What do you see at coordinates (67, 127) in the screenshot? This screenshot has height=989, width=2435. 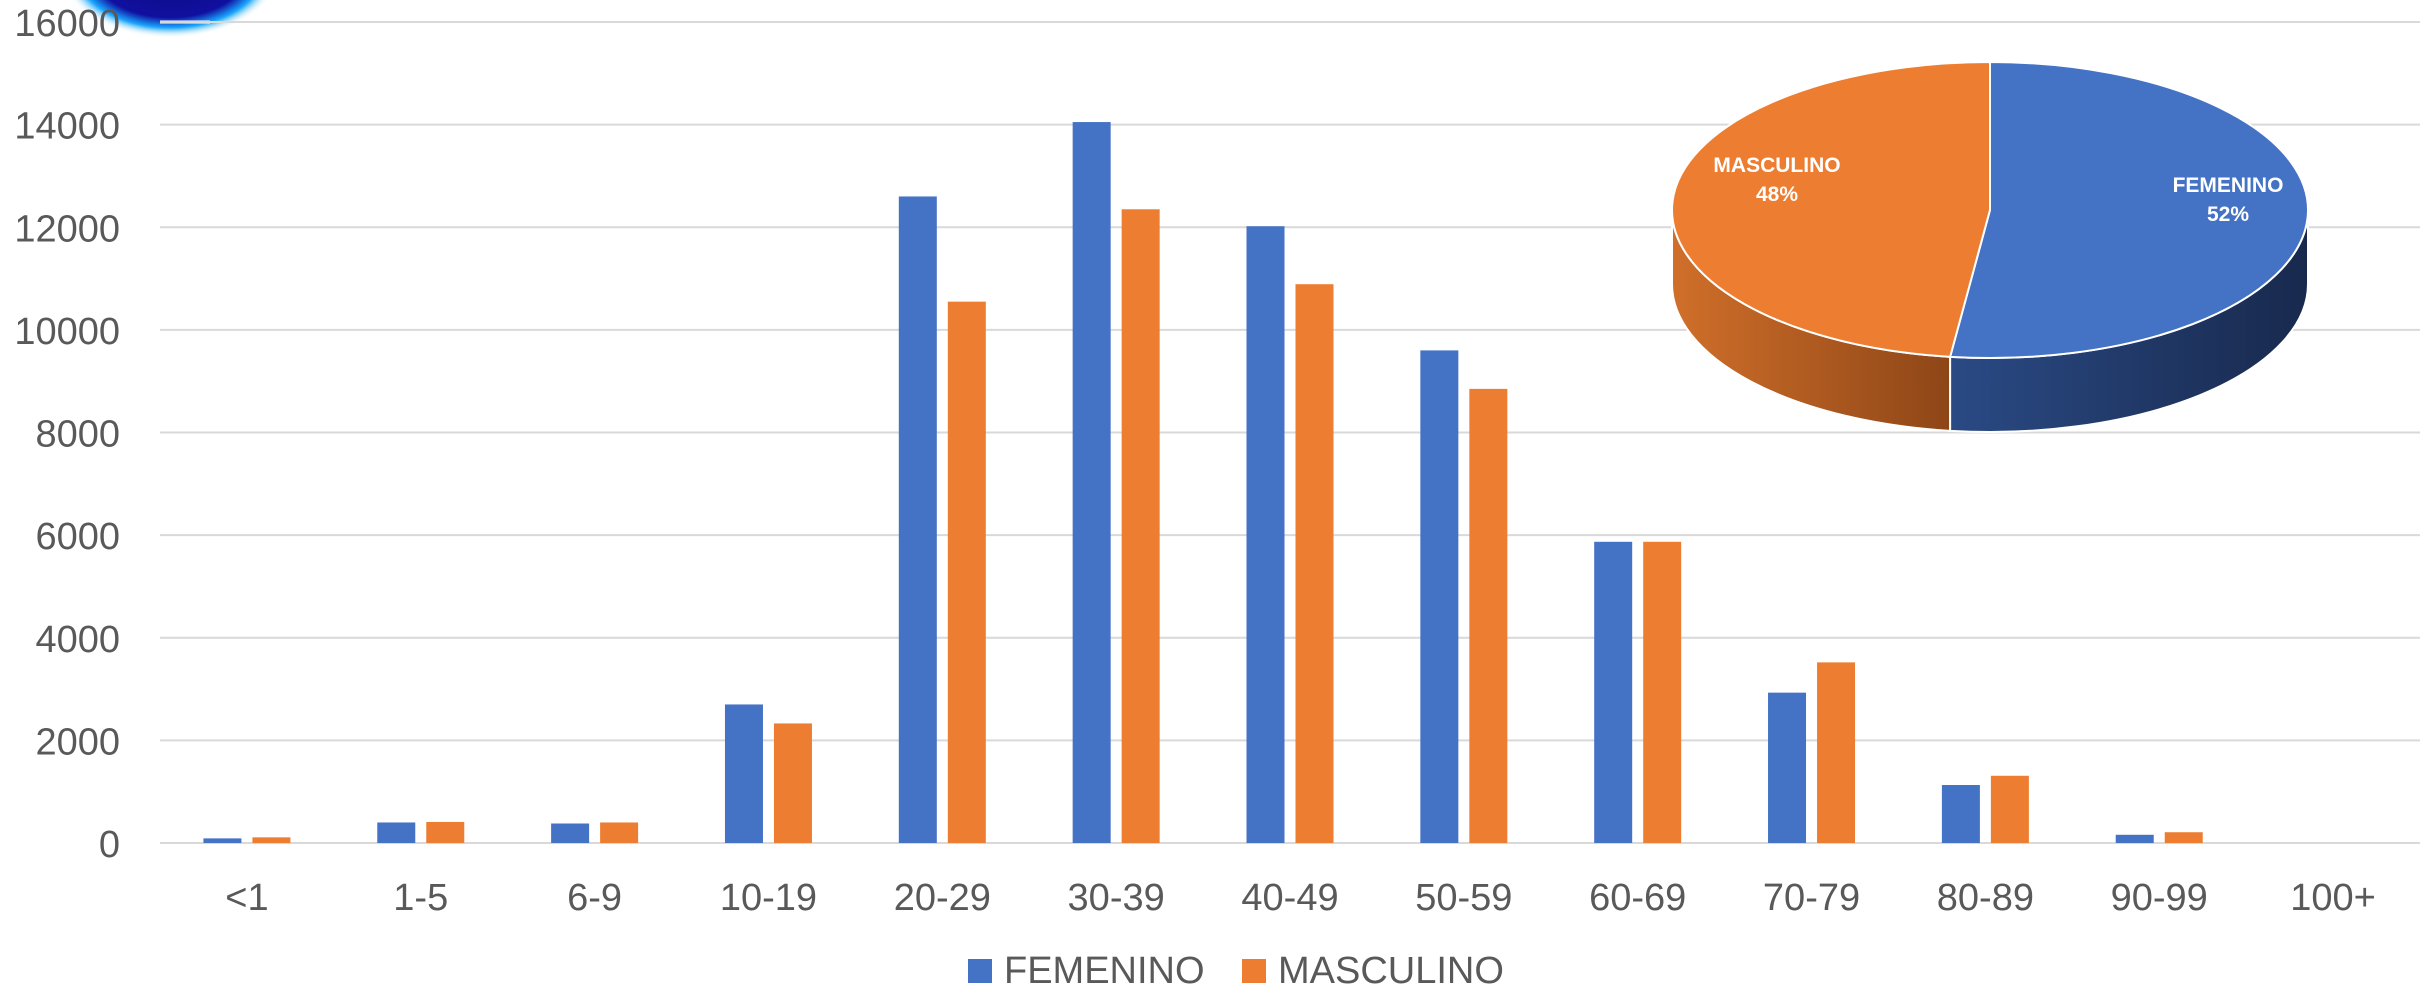 I see `y-tick-label: 14000` at bounding box center [67, 127].